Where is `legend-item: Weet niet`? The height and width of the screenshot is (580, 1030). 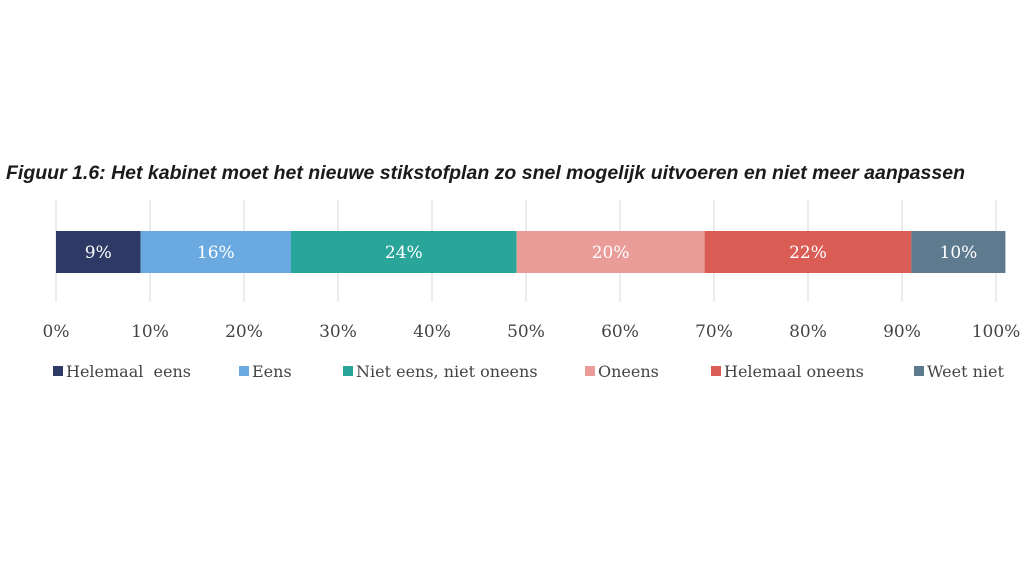
legend-item: Weet niet is located at coordinates (959, 371).